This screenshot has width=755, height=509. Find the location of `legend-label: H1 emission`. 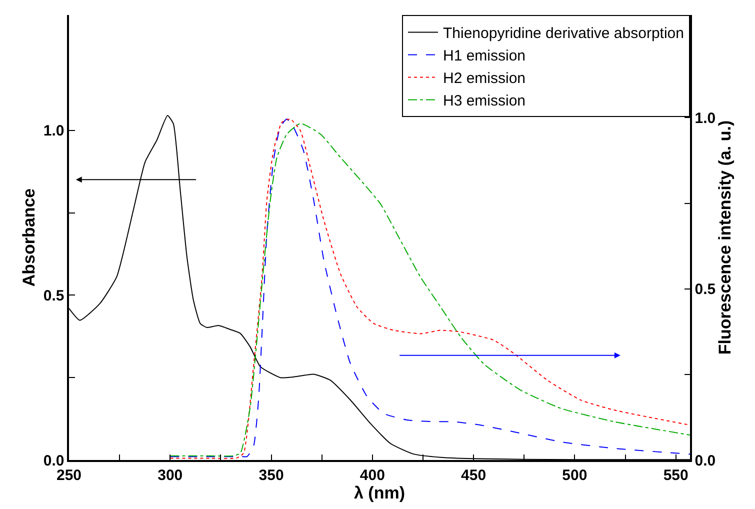

legend-label: H1 emission is located at coordinates (484, 56).